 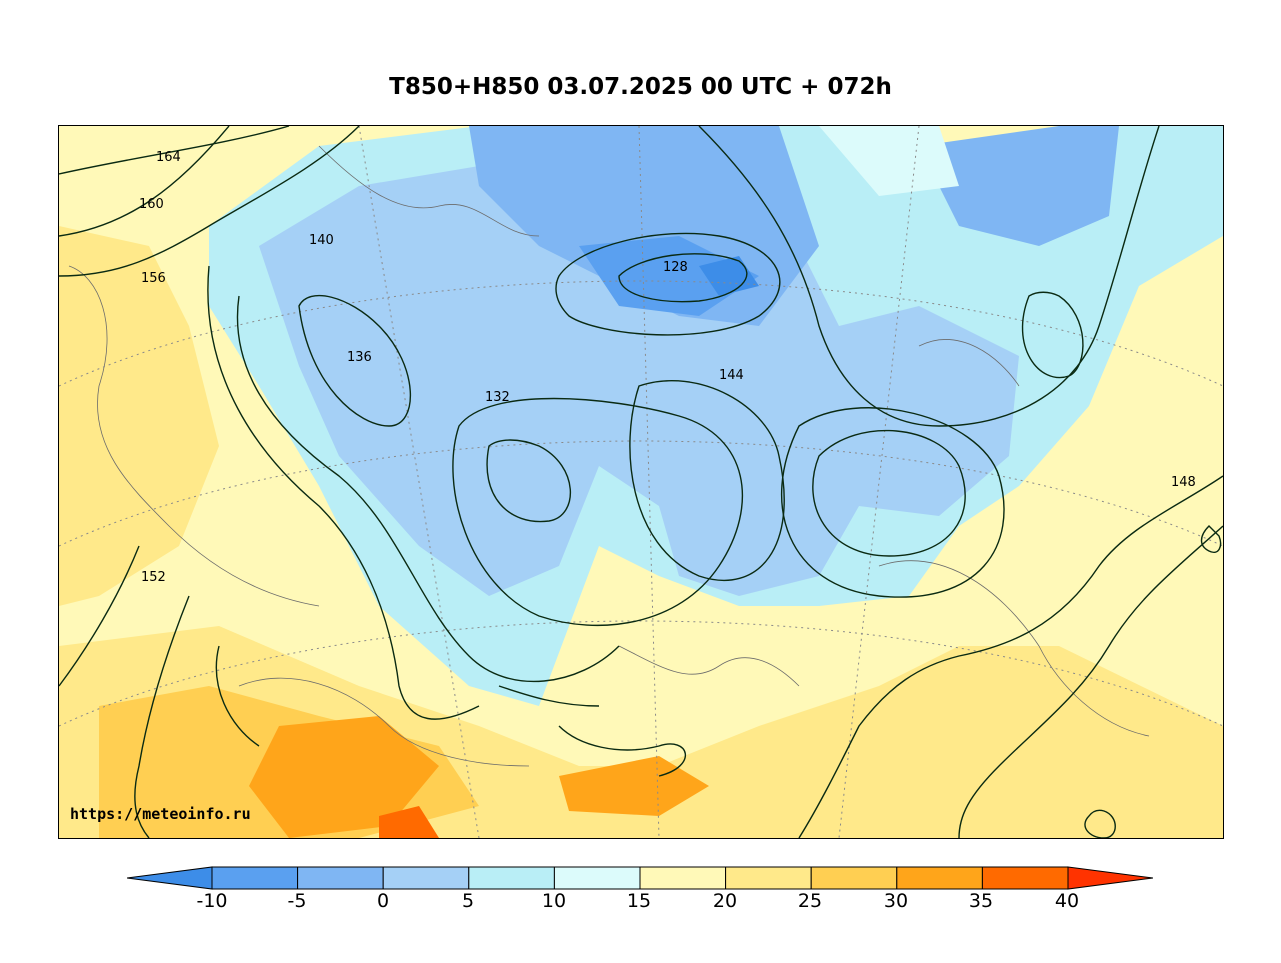 What do you see at coordinates (810, 901) in the screenshot?
I see `colorbar-label: 25` at bounding box center [810, 901].